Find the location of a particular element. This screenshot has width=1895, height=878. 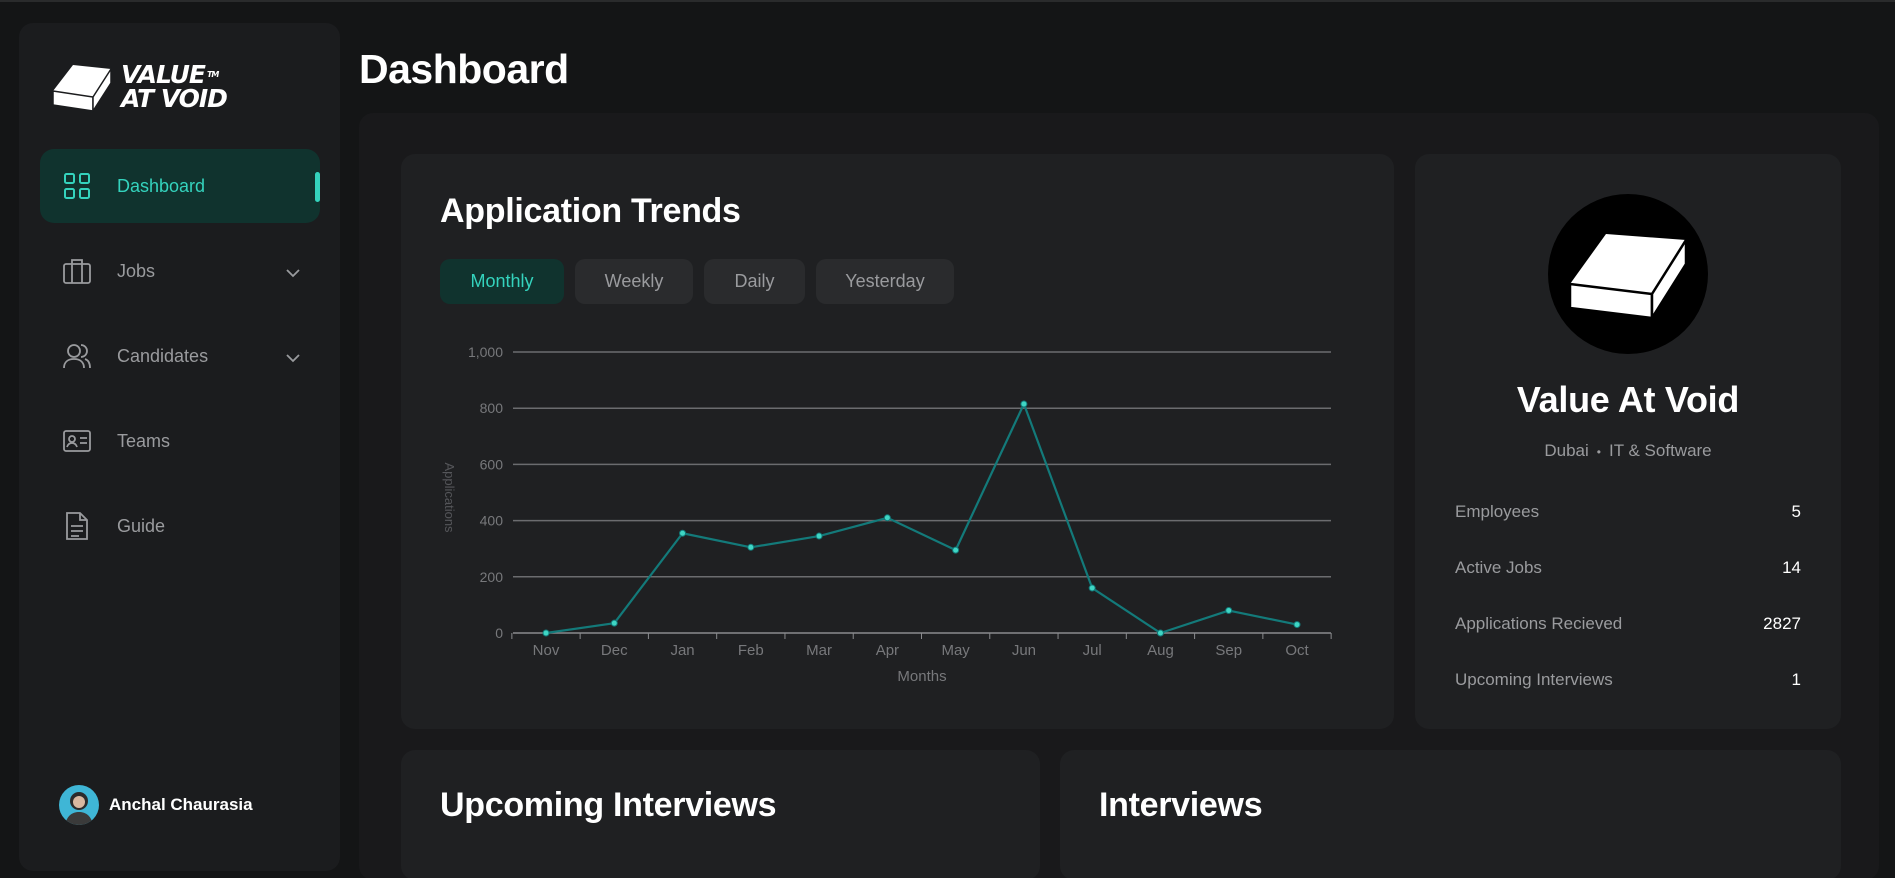

page-title: Dashboard is located at coordinates (464, 69).